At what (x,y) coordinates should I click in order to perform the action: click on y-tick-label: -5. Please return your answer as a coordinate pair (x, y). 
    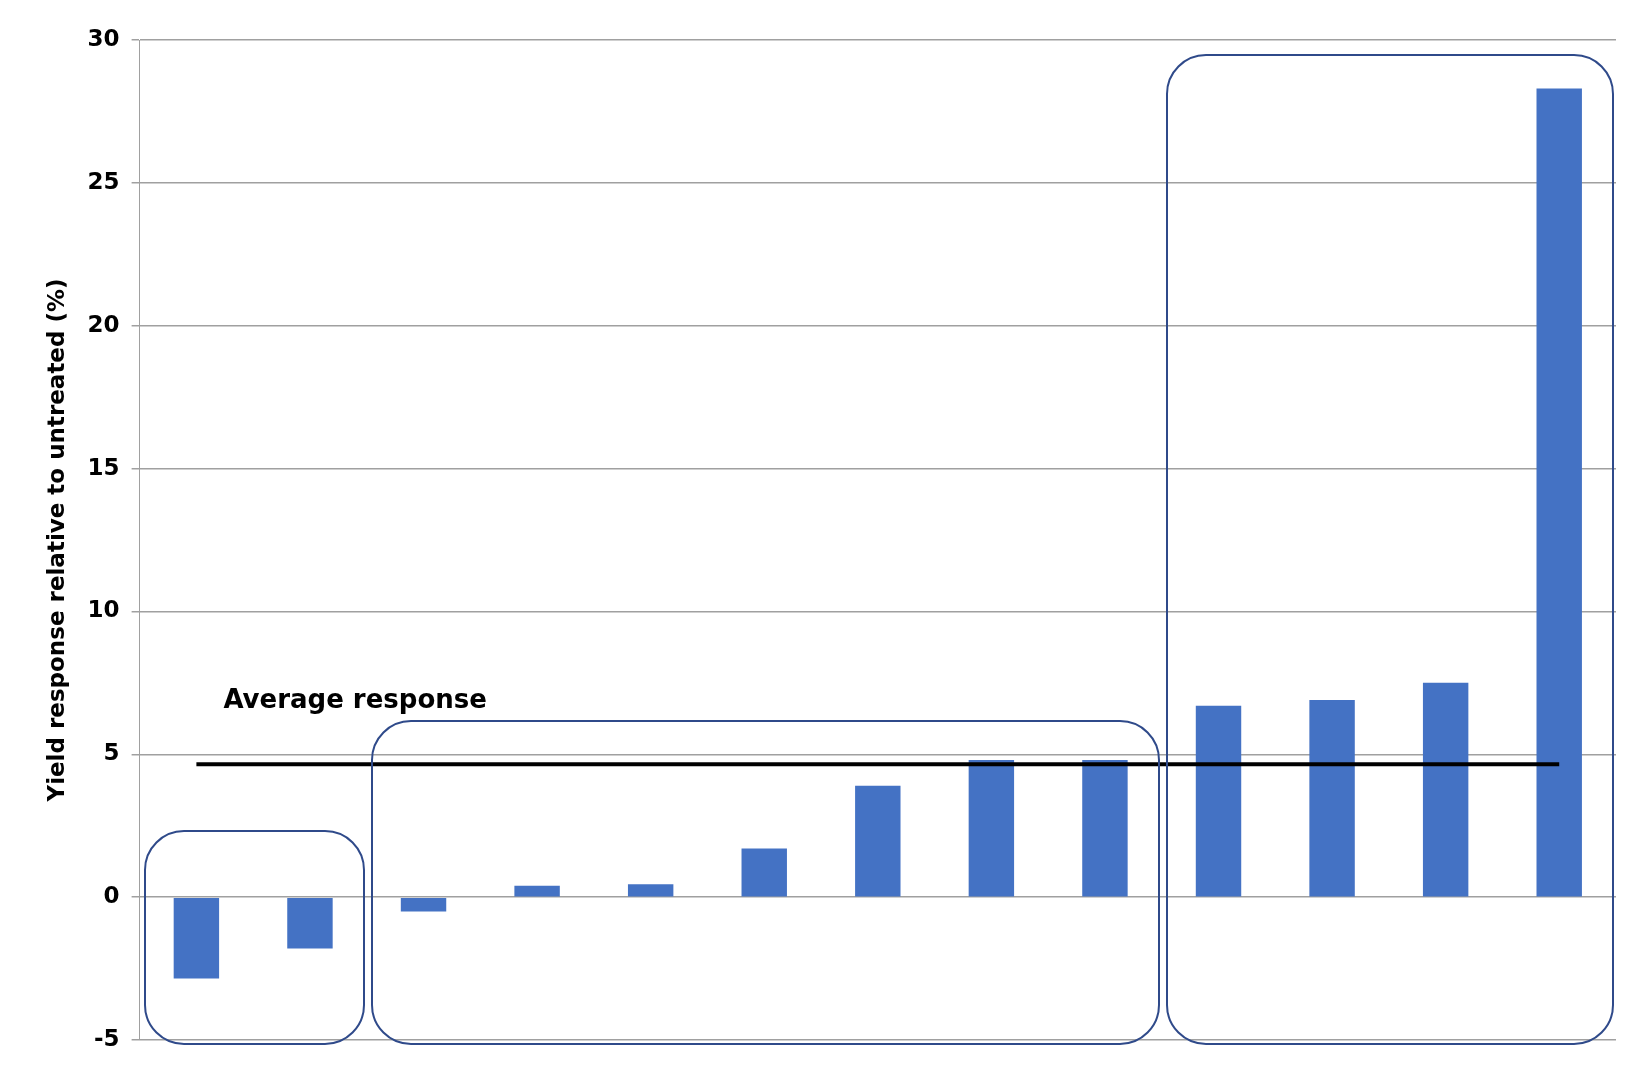
    Looking at the image, I should click on (107, 1037).